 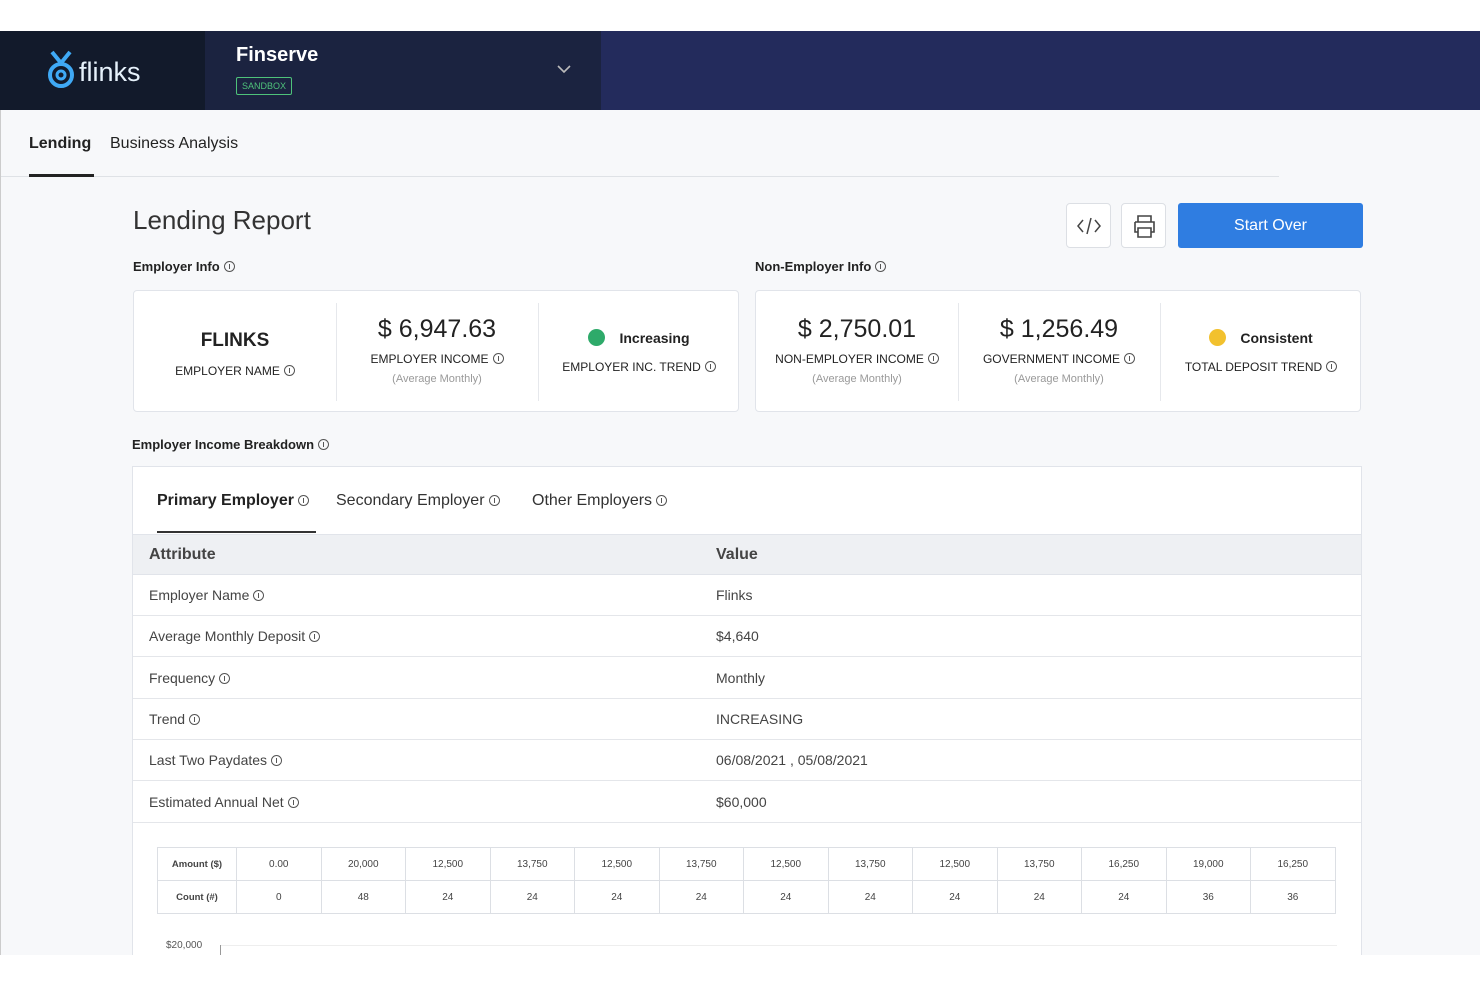 I want to click on section-heading: Non-Employer Info, so click(x=821, y=266).